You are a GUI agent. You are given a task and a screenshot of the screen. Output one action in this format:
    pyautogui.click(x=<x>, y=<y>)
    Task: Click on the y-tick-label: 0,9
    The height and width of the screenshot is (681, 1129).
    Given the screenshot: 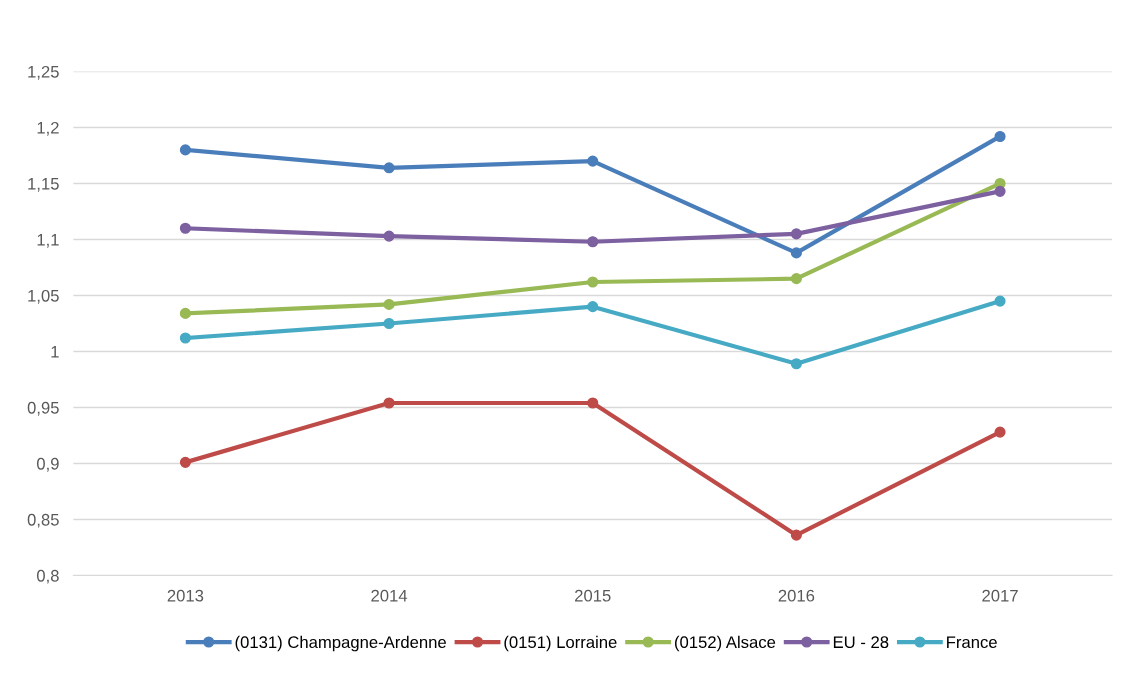 What is the action you would take?
    pyautogui.click(x=47, y=464)
    